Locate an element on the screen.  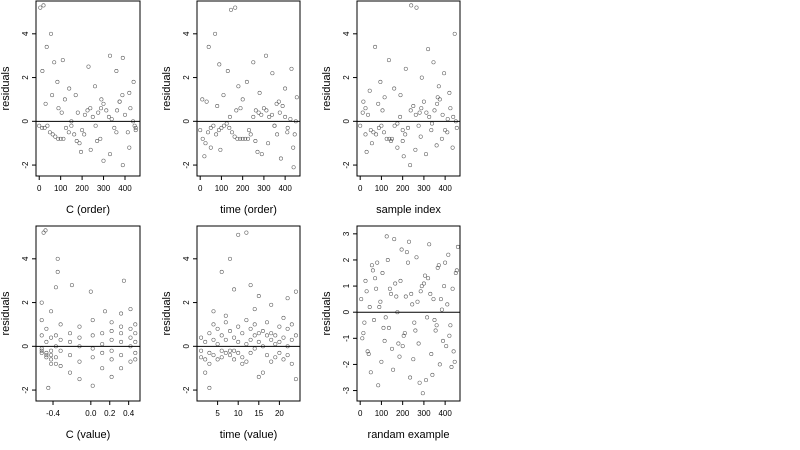
x-tick-label: 300 is located at coordinates (104, 188).